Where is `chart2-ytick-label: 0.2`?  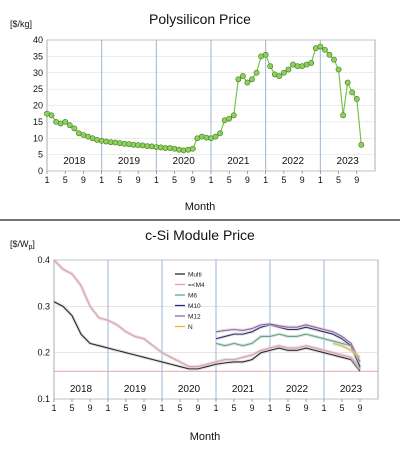 chart2-ytick-label: 0.2 is located at coordinates (43, 353).